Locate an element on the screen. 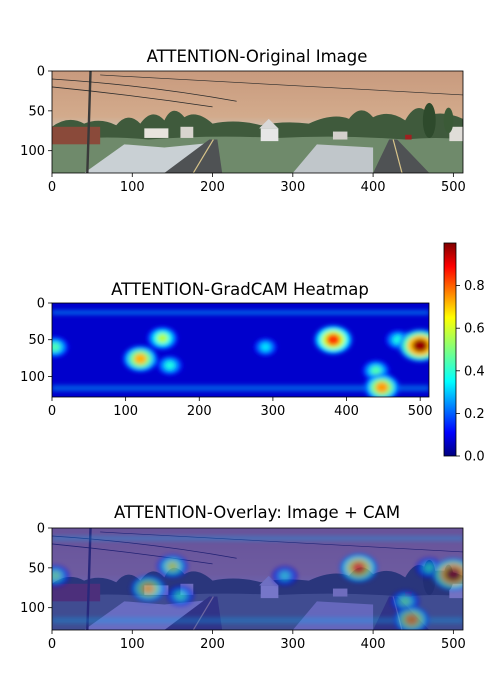 The width and height of the screenshot is (500, 700). x-ticks-heatmap: 0 100 200 300 400 500 is located at coordinates (240, 408).